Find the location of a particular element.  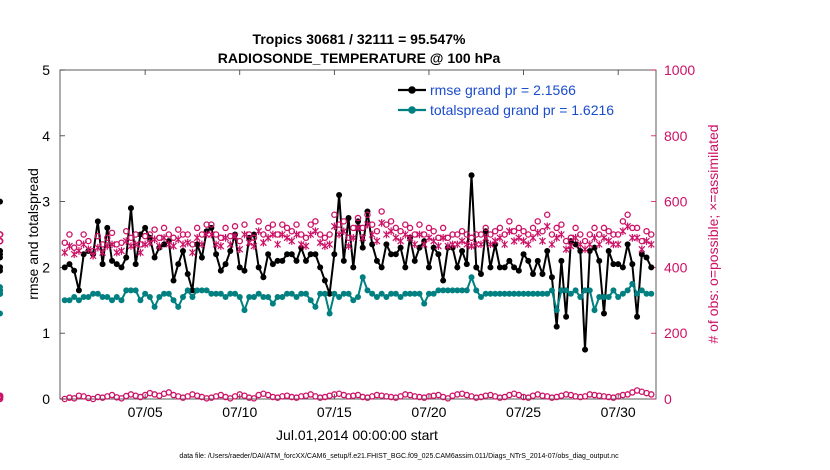

x-tick-label: 07/10 is located at coordinates (239, 412).